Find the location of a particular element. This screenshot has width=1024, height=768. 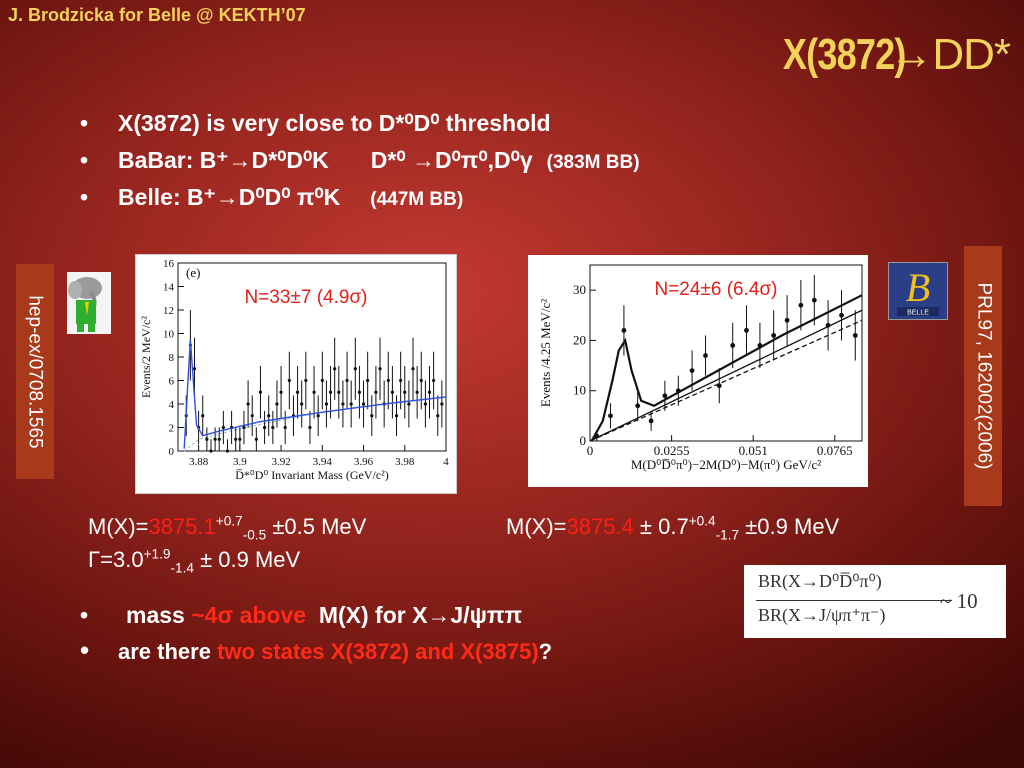

babar-mass-line: M(X)=3875.1+0.7-0.5 ±0.5 MeV is located at coordinates (227, 527).